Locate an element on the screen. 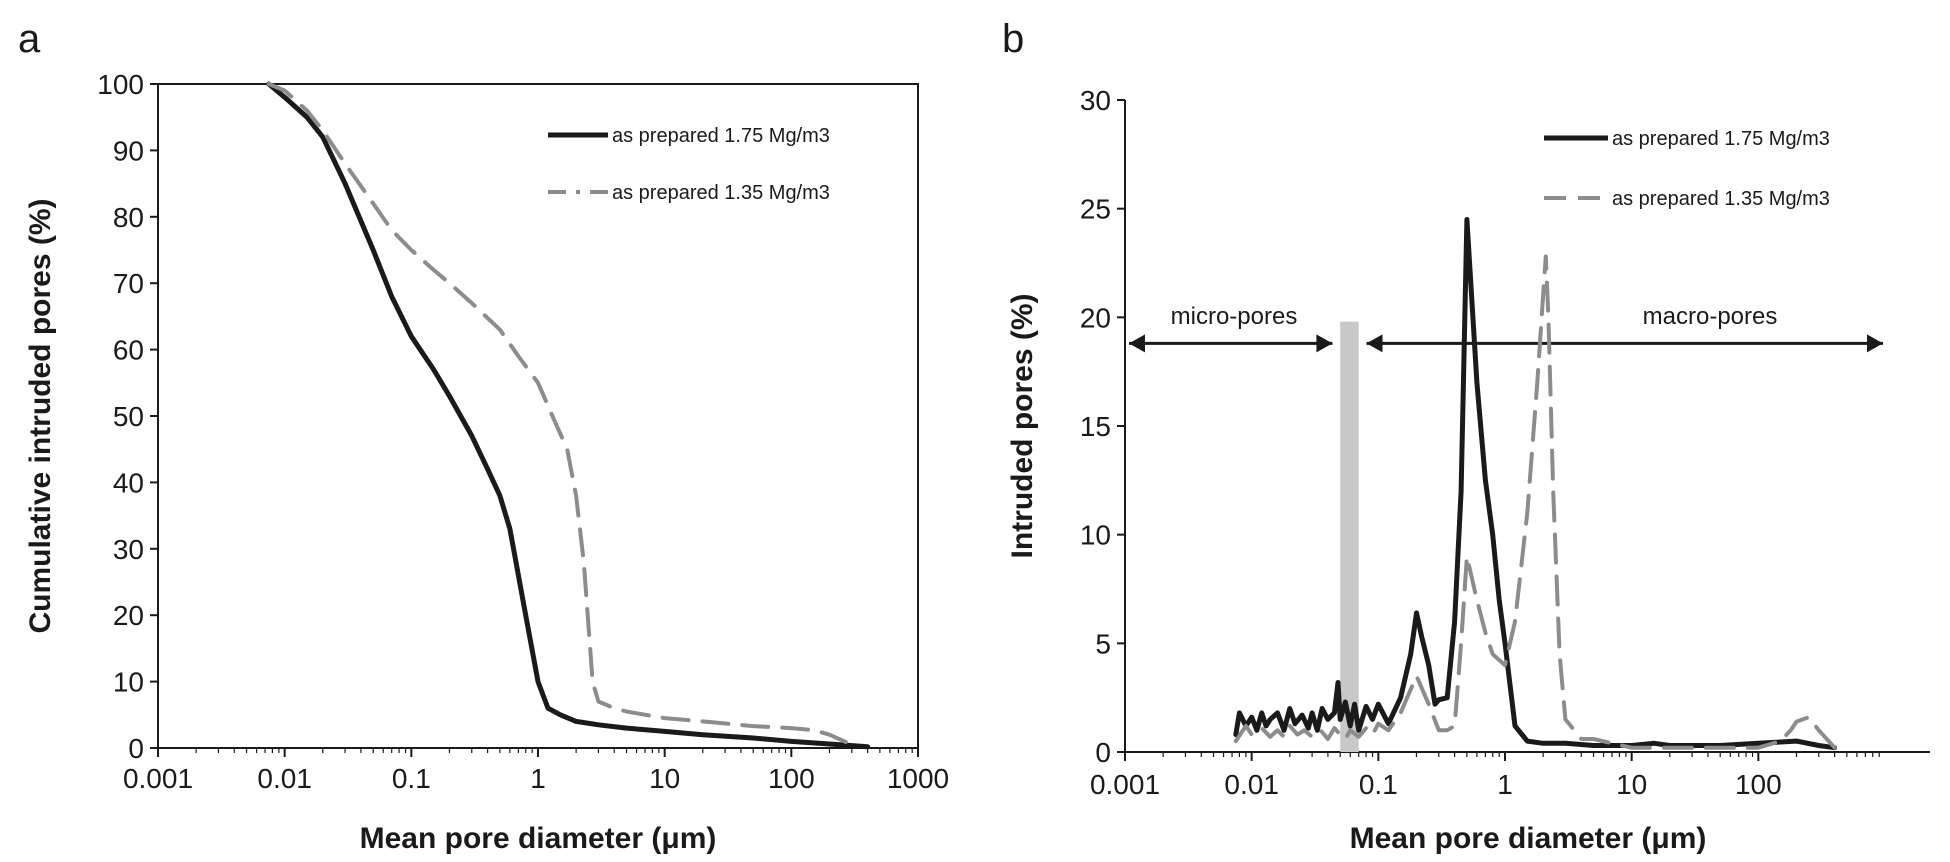 The height and width of the screenshot is (862, 1950). panel-a-legend-label-1: as prepared 1.75 Mg/m3 is located at coordinates (721, 136).